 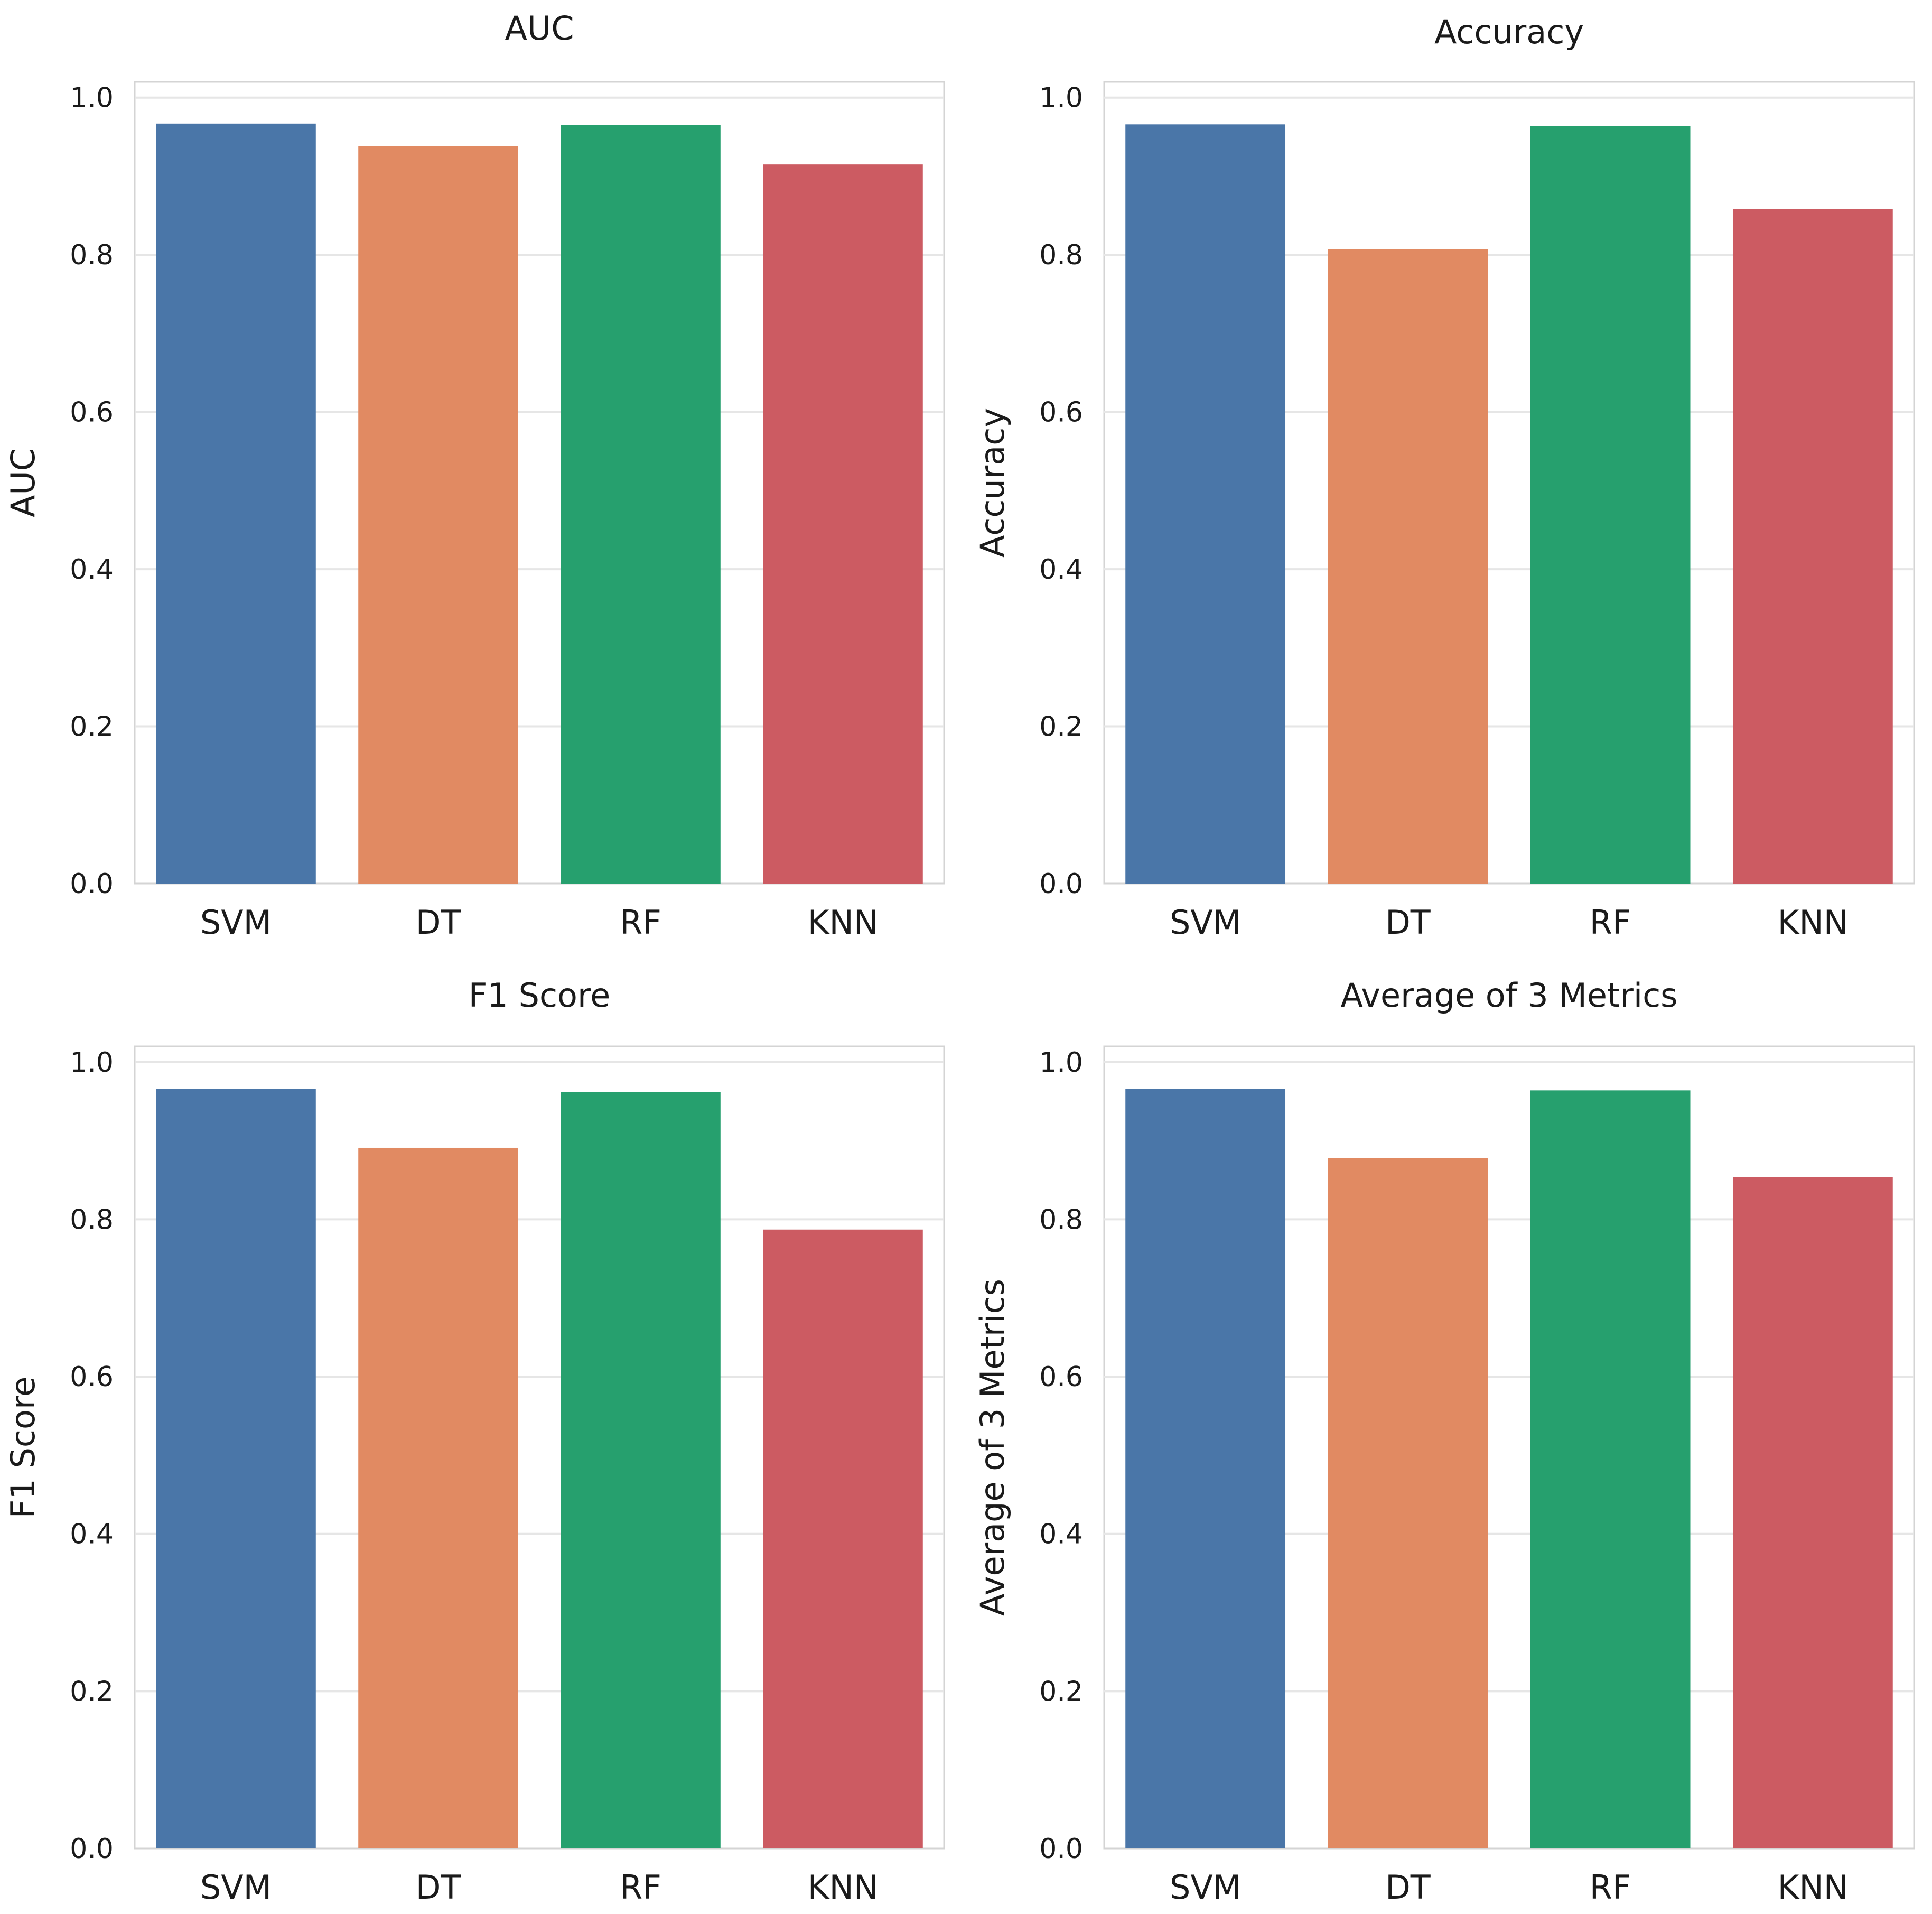 What do you see at coordinates (539, 995) in the screenshot?
I see `chart-title: F1 Score` at bounding box center [539, 995].